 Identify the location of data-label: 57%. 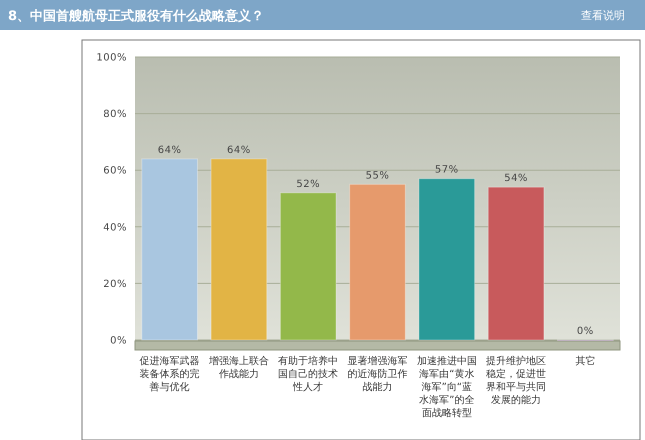
(446, 170).